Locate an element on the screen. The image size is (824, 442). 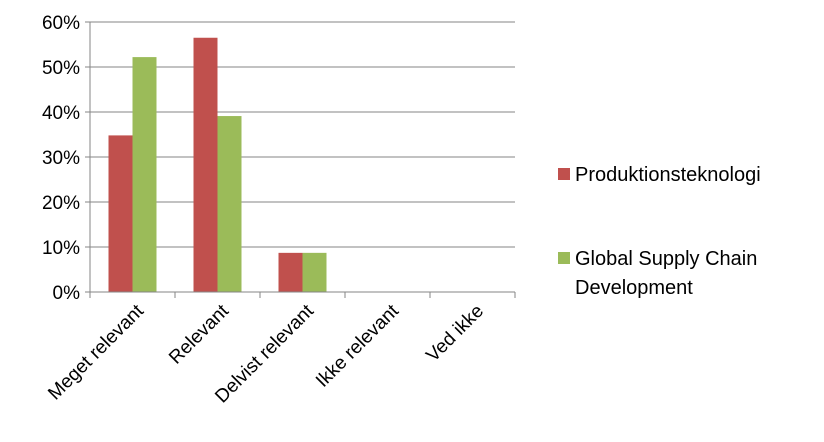
y-axis-ticks: 0% 10% 20% 30% 40% 50% 60% is located at coordinates (66, 158).